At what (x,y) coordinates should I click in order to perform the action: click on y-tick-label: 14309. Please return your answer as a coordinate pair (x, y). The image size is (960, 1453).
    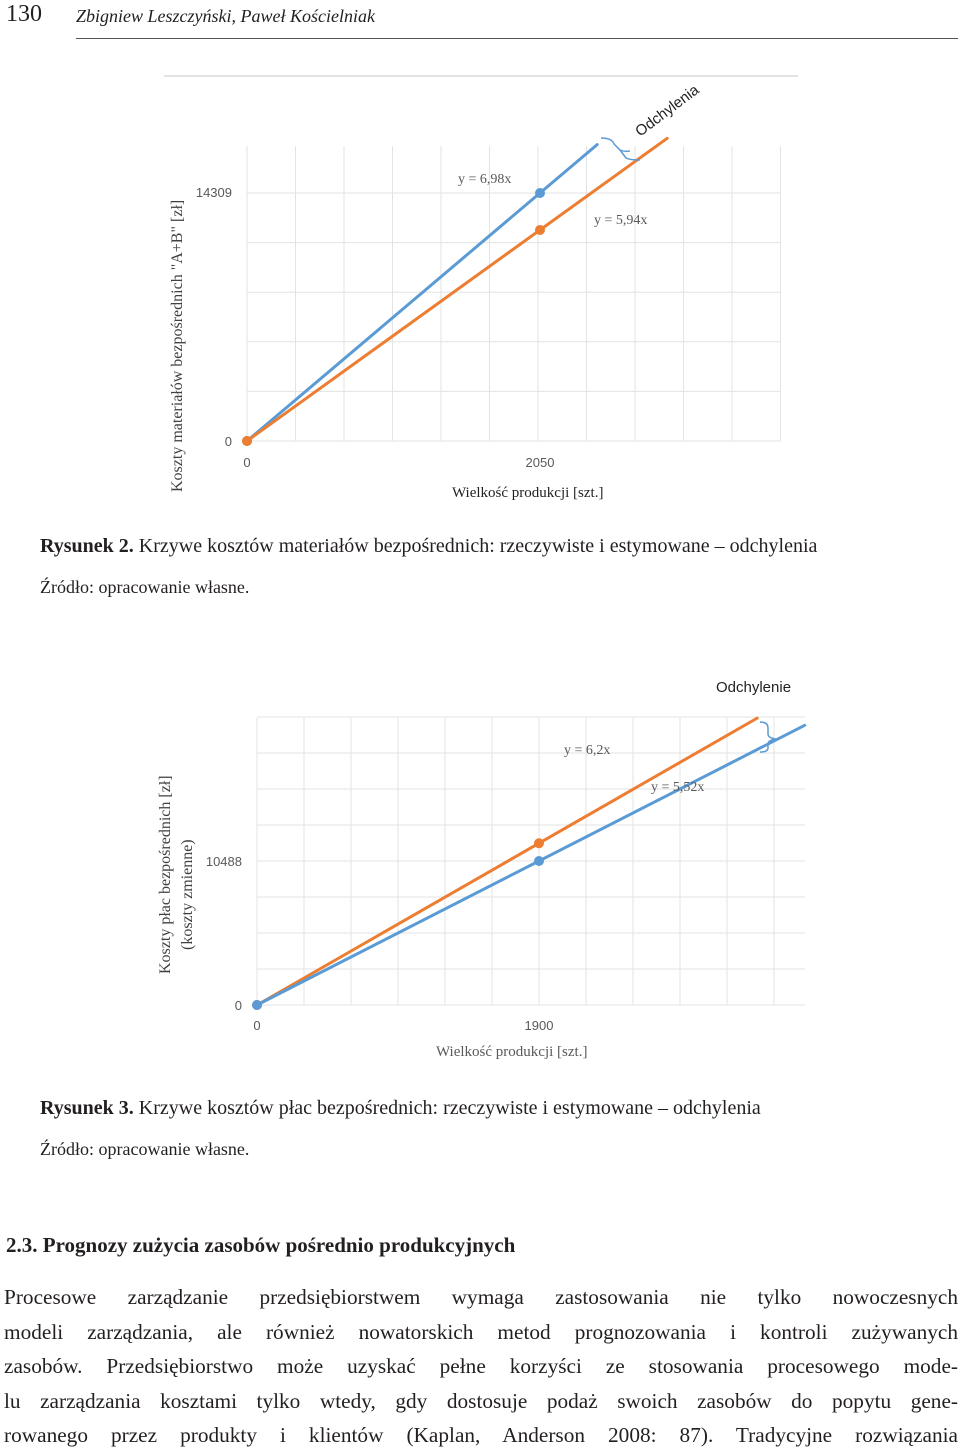
    Looking at the image, I should click on (214, 192).